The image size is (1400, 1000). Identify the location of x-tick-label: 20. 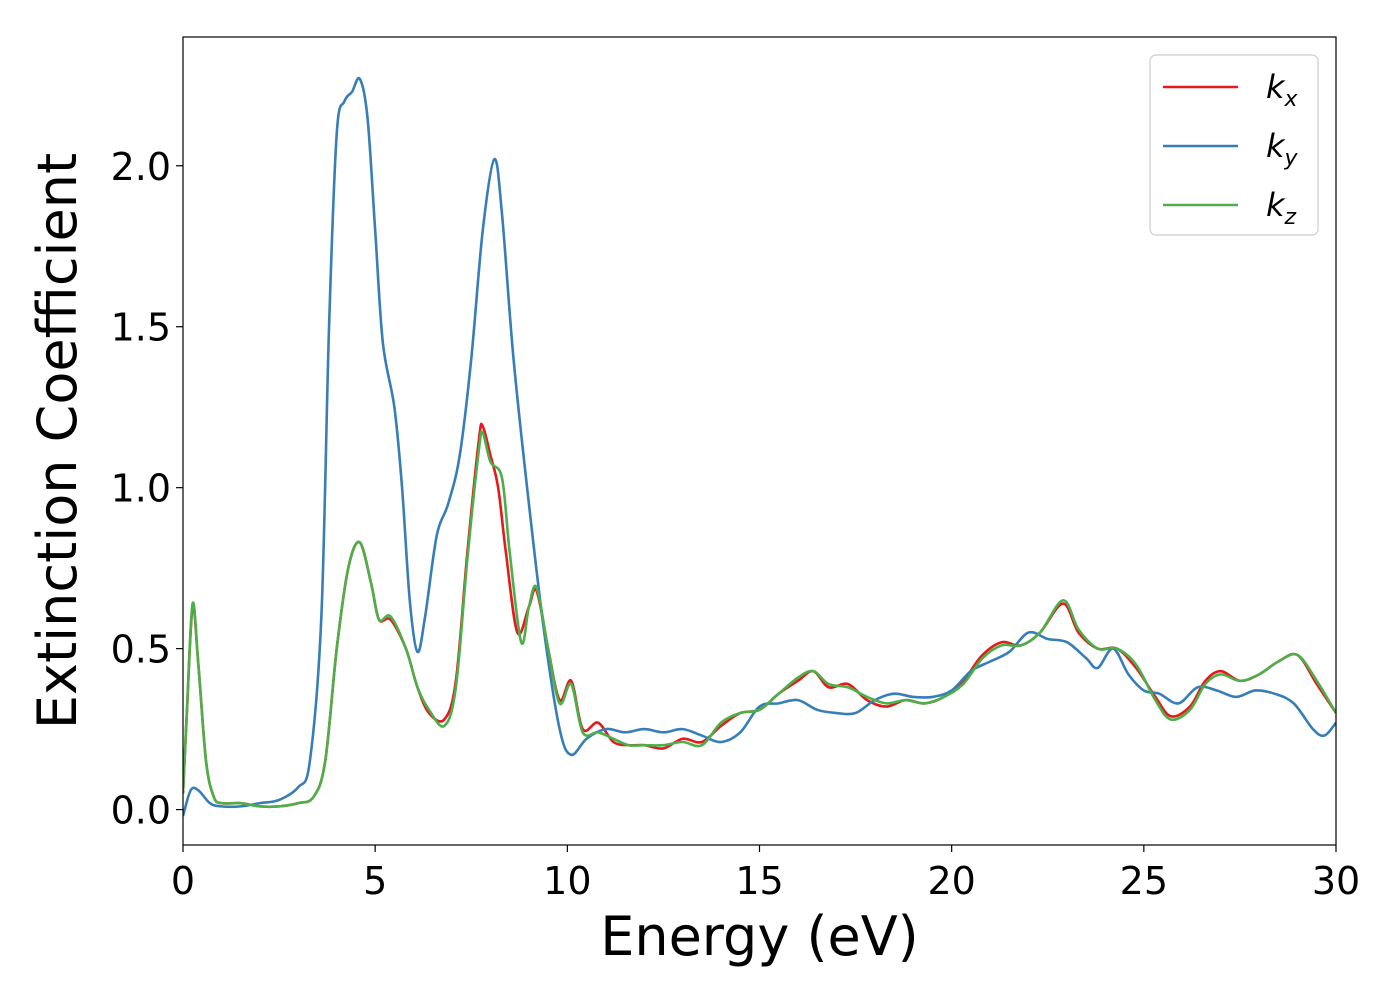
(951, 881).